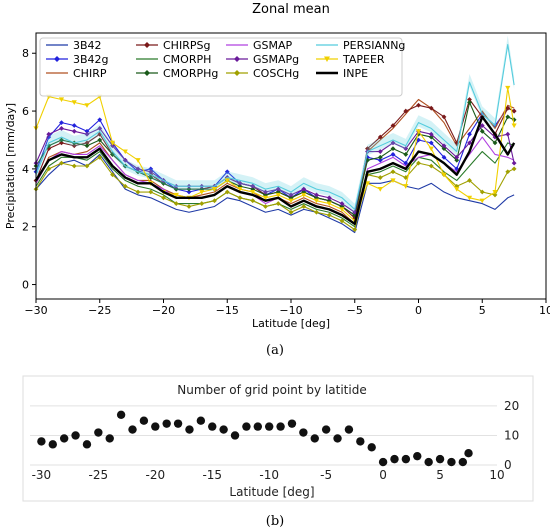  Describe the element at coordinates (91, 59) in the screenshot. I see `legend-label-3B42g: 3B42g` at that location.